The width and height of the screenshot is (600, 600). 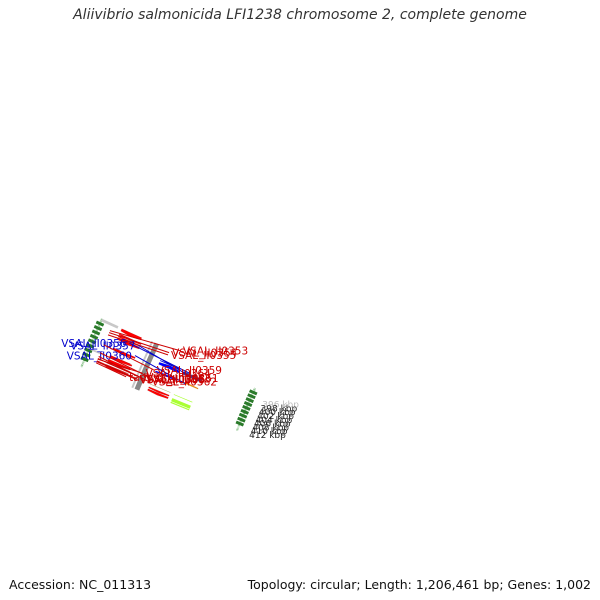 I want to click on gene-label: VSAL_II0365, so click(x=172, y=380).